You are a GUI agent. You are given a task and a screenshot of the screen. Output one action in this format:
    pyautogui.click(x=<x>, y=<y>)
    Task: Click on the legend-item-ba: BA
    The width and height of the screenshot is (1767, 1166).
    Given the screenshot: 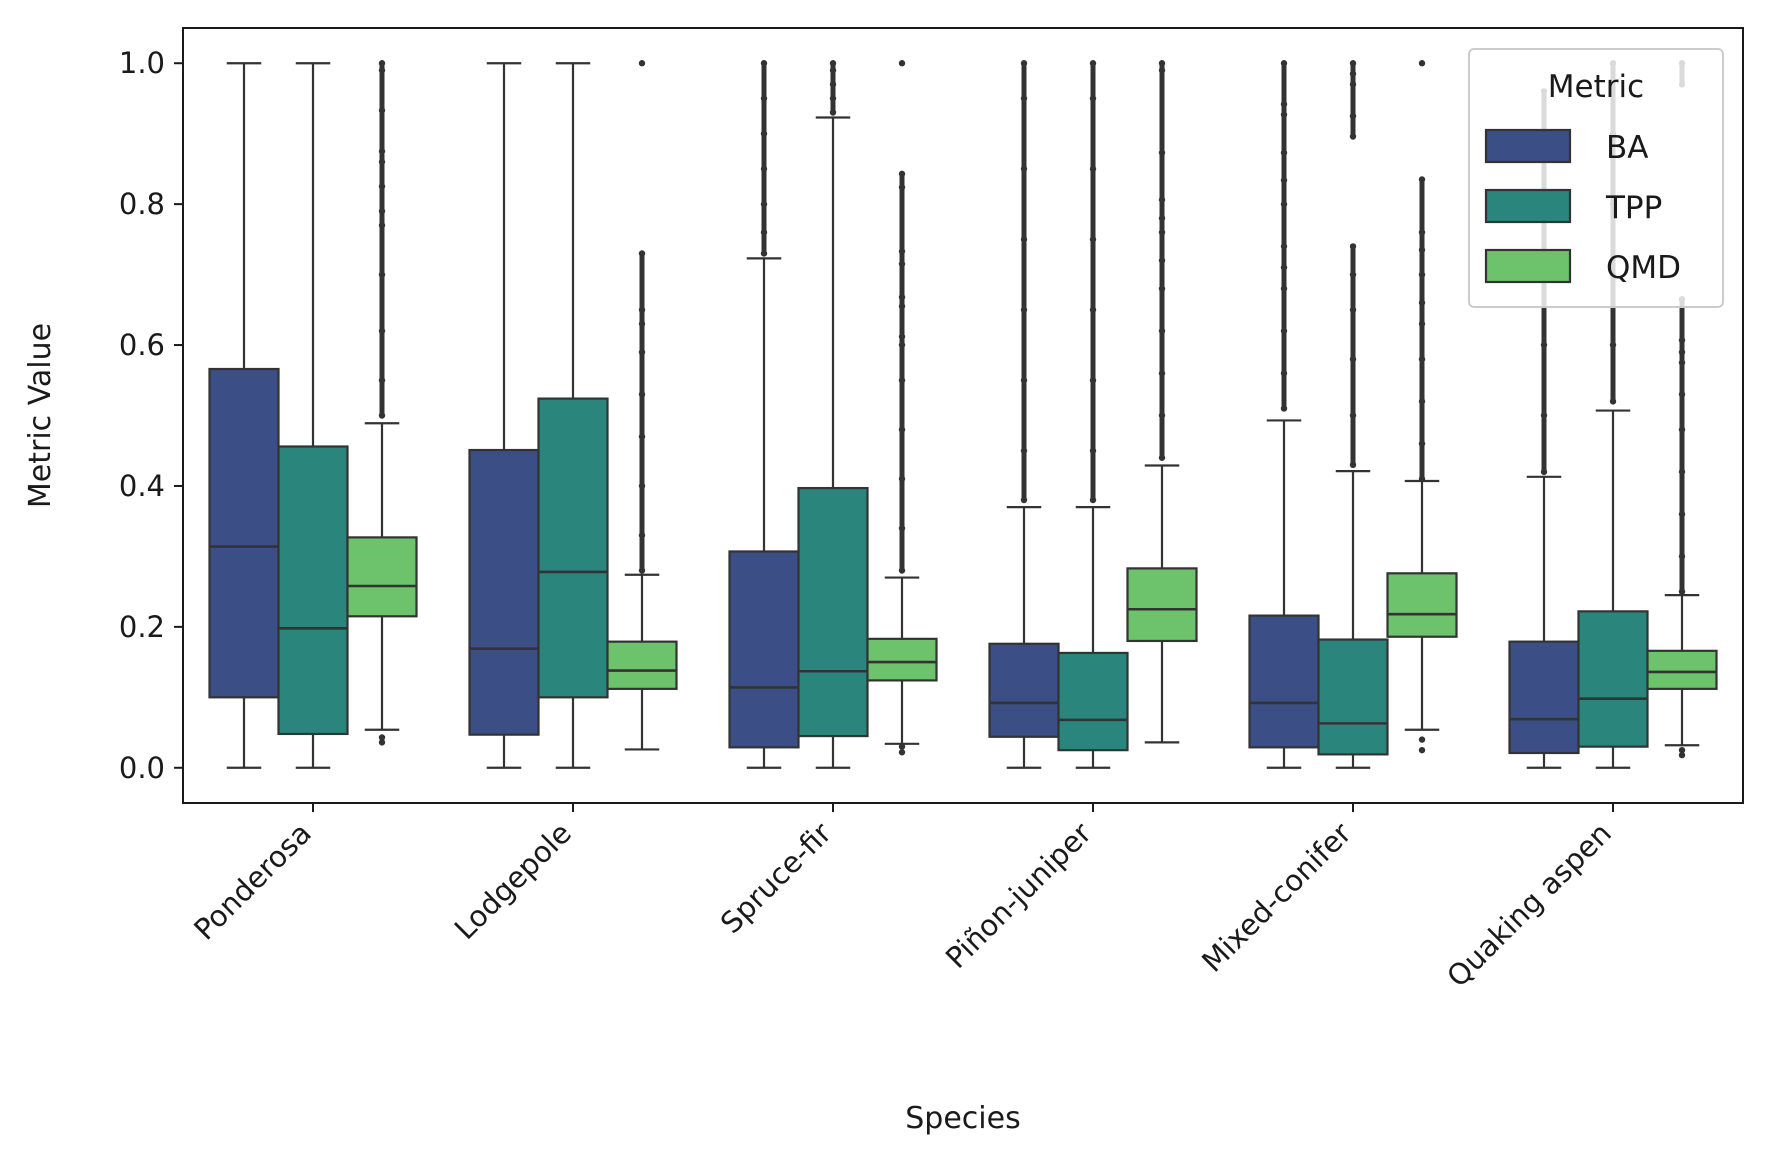 What is the action you would take?
    pyautogui.click(x=1566, y=147)
    